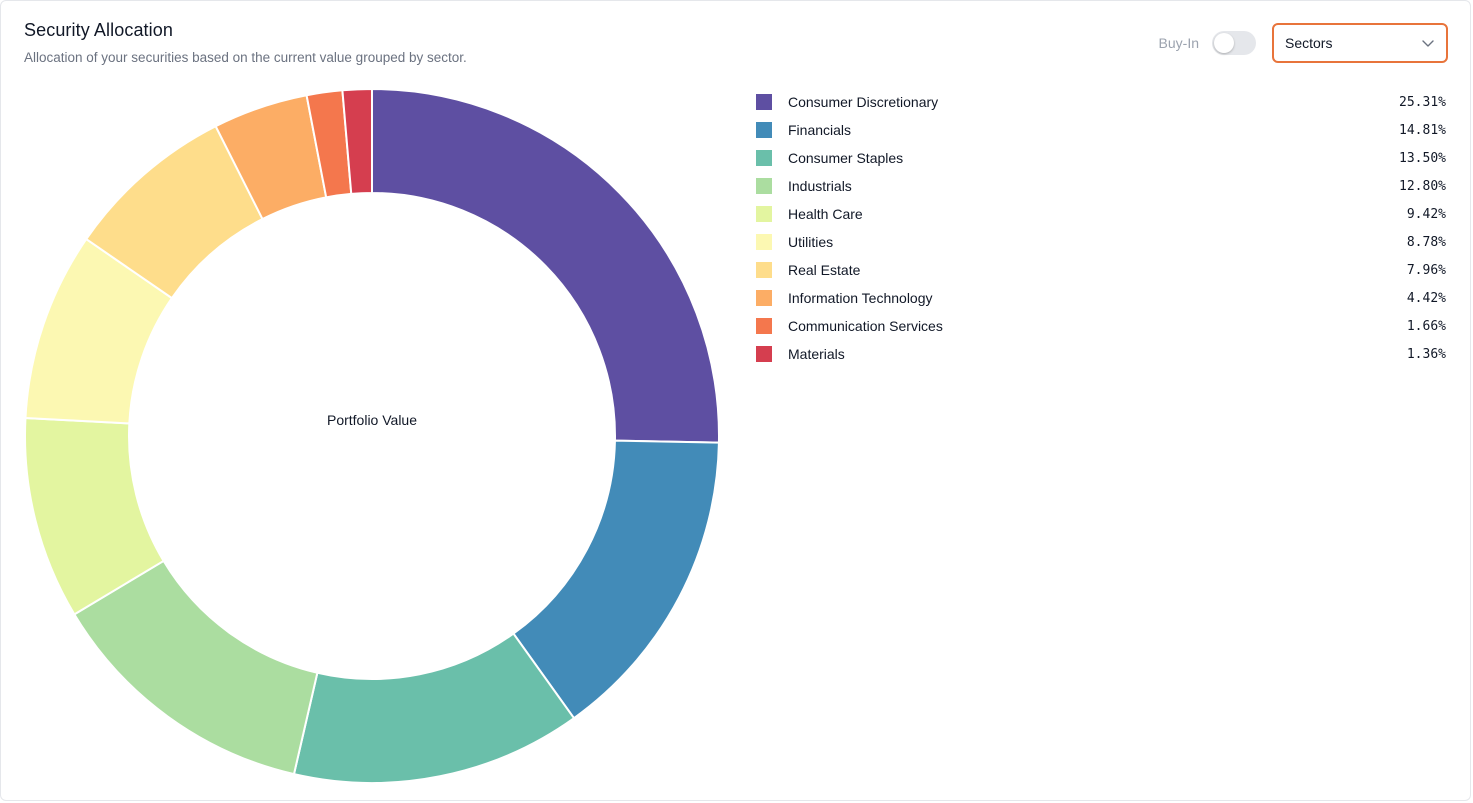 Image resolution: width=1473 pixels, height=803 pixels. Describe the element at coordinates (1426, 354) in the screenshot. I see `legend-value: 1.36%` at that location.